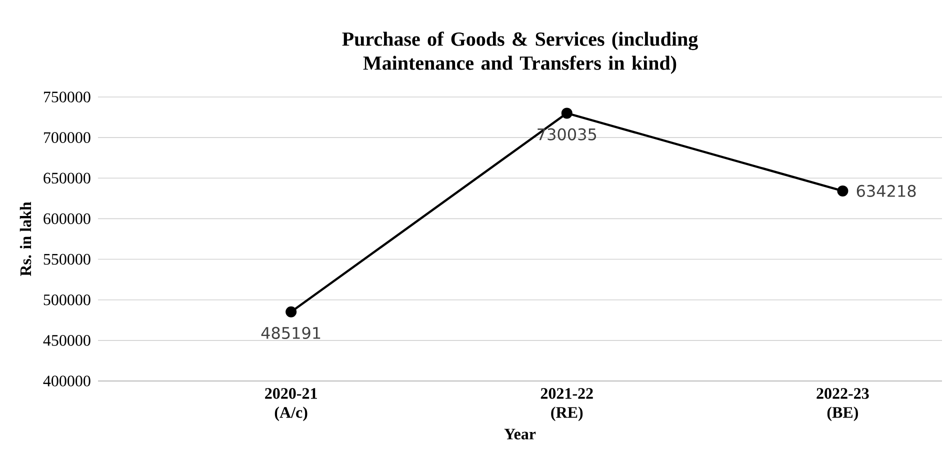 This screenshot has width=950, height=466. What do you see at coordinates (67, 178) in the screenshot?
I see `y-tick-label: 650000` at bounding box center [67, 178].